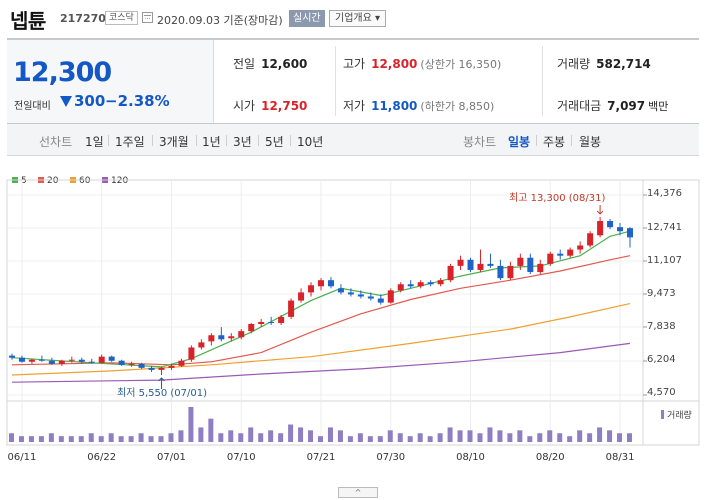 This screenshot has height=500, width=706. Describe the element at coordinates (211, 142) in the screenshot. I see `tab-1y: 1년` at that location.